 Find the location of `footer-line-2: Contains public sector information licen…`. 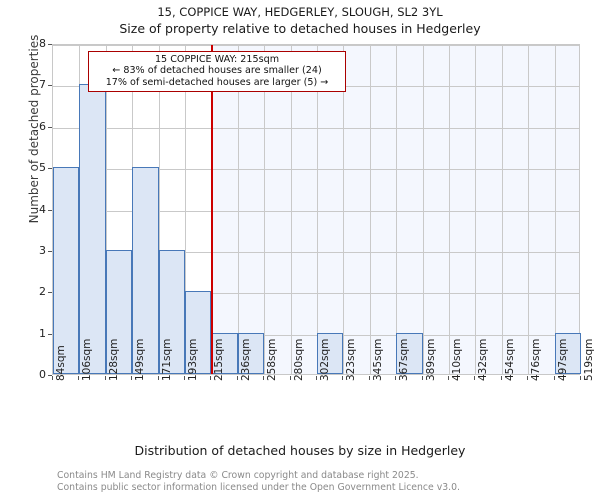

footer-line-2: Contains public sector information licen… is located at coordinates (258, 487).